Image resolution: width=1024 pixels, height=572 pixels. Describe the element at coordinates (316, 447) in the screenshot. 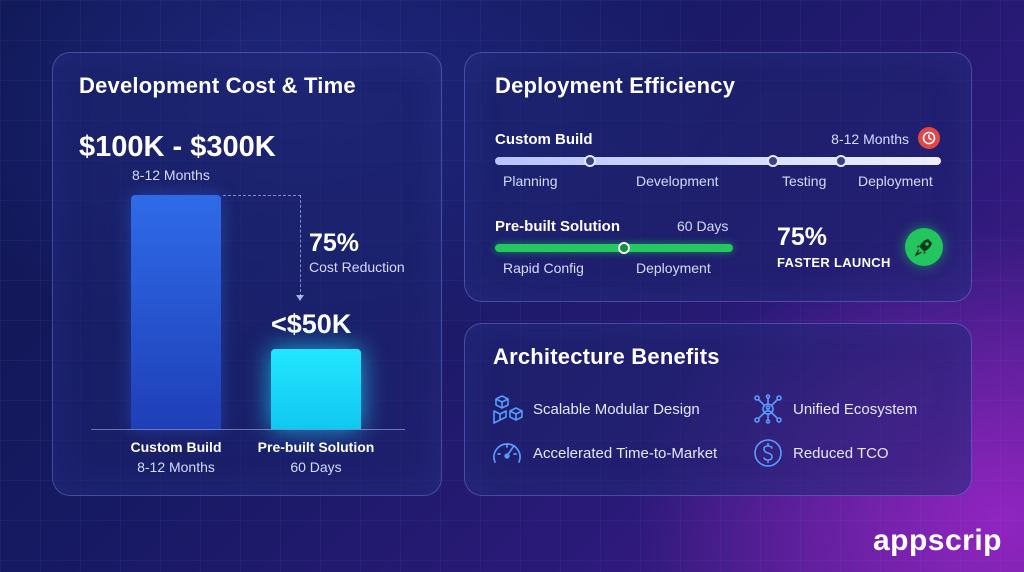

I see `category-label-prebuilt: Pre-built Solution` at that location.